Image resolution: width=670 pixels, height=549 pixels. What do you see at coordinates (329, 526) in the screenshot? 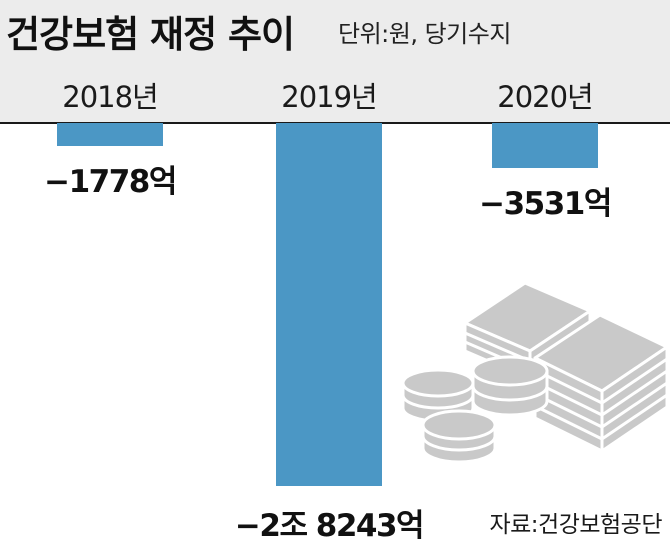
I see `value-label: −2조 8243억` at bounding box center [329, 526].